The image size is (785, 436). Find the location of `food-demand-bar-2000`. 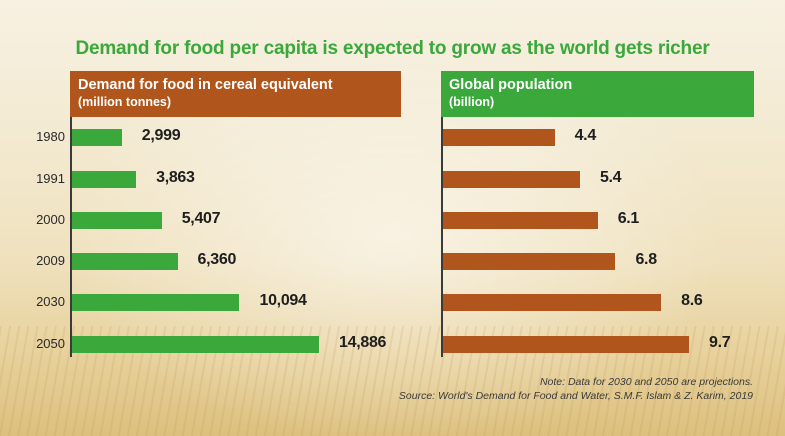

food-demand-bar-2000 is located at coordinates (117, 220).